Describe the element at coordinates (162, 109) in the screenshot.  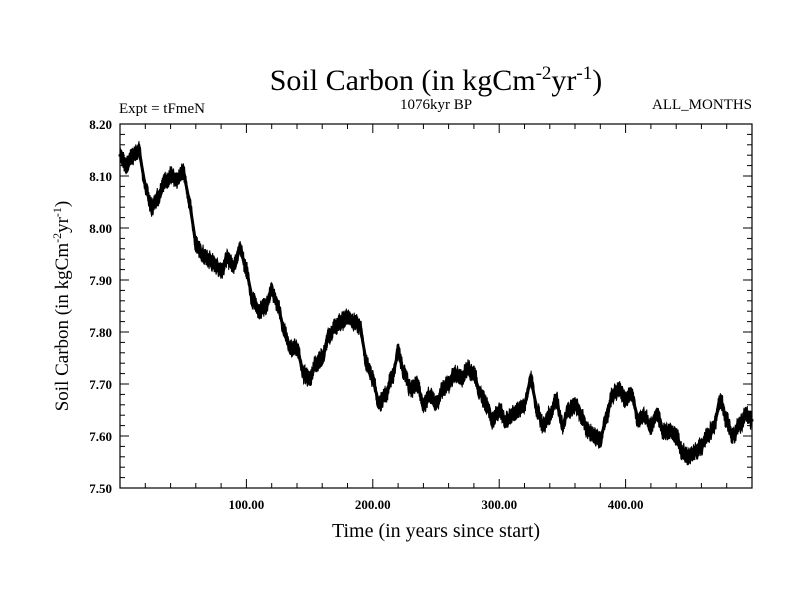
I see `subtitle-experiment: Expt = tFmeN` at that location.